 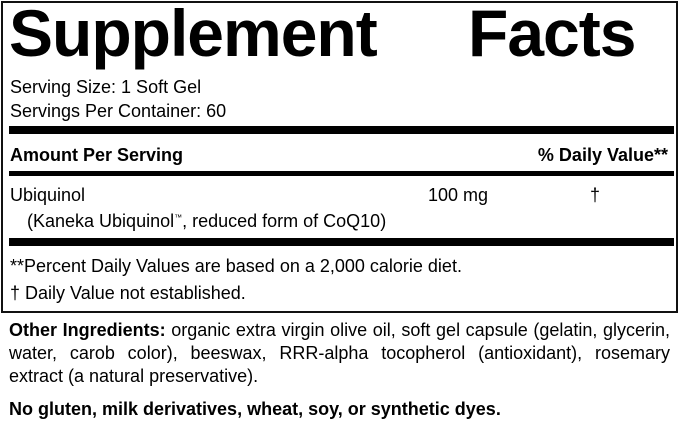 I want to click on serving-size: Serving Size: 1 Soft Gel, so click(x=106, y=87).